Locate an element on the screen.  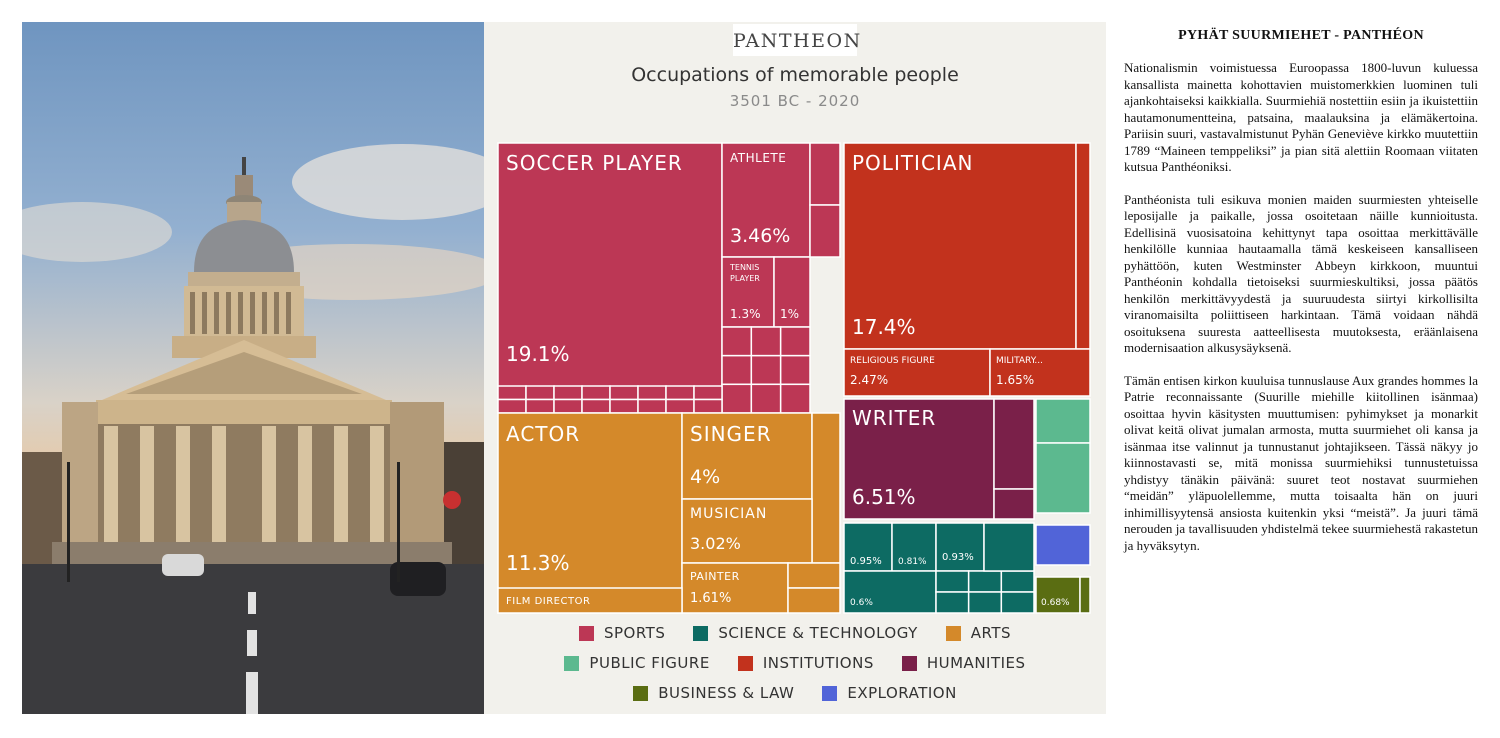
tennis-player-value: 1.3% is located at coordinates (745, 314).